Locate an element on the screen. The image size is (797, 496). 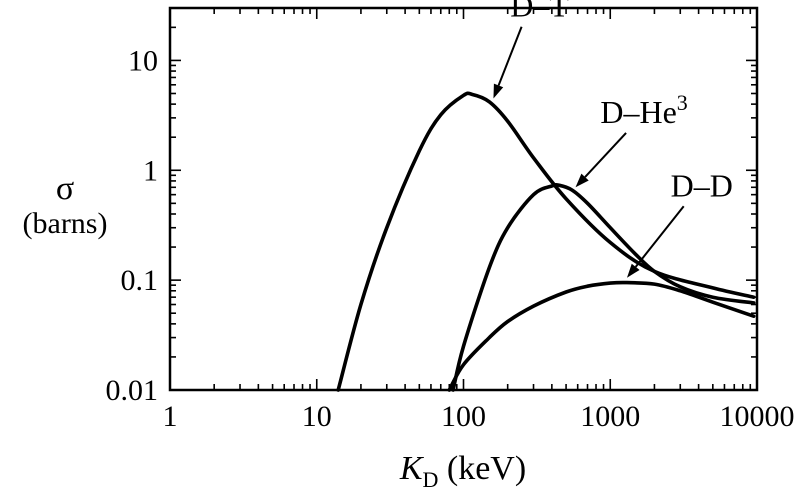
x-tick-label-1000: 1000 is located at coordinates (610, 416).